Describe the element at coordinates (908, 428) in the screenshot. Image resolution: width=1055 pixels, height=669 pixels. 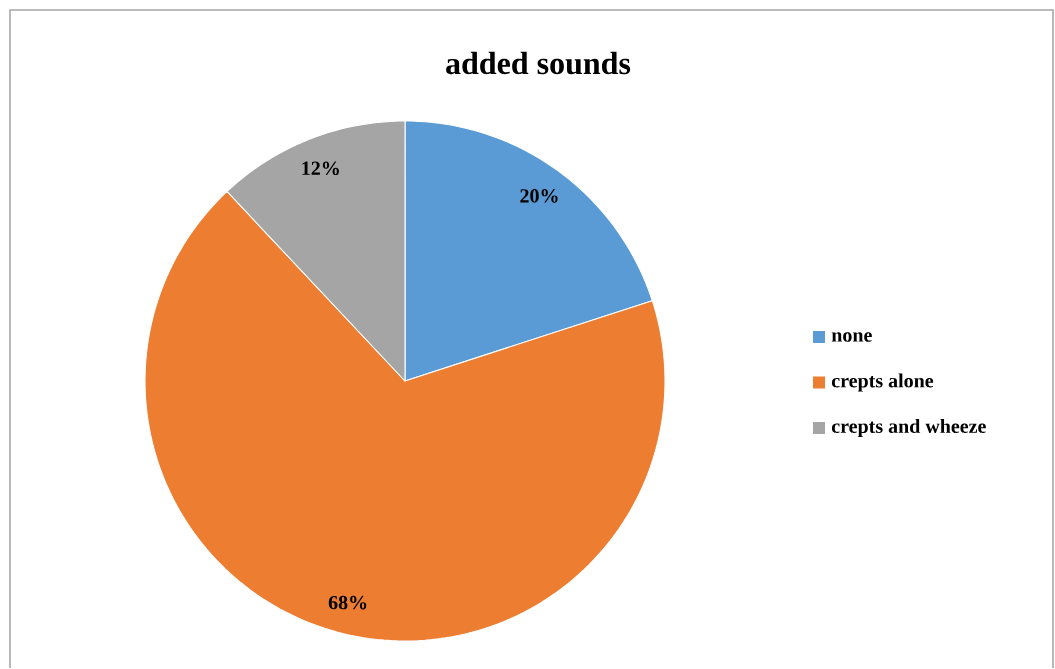
I see `legend-label: crepts and wheeze` at that location.